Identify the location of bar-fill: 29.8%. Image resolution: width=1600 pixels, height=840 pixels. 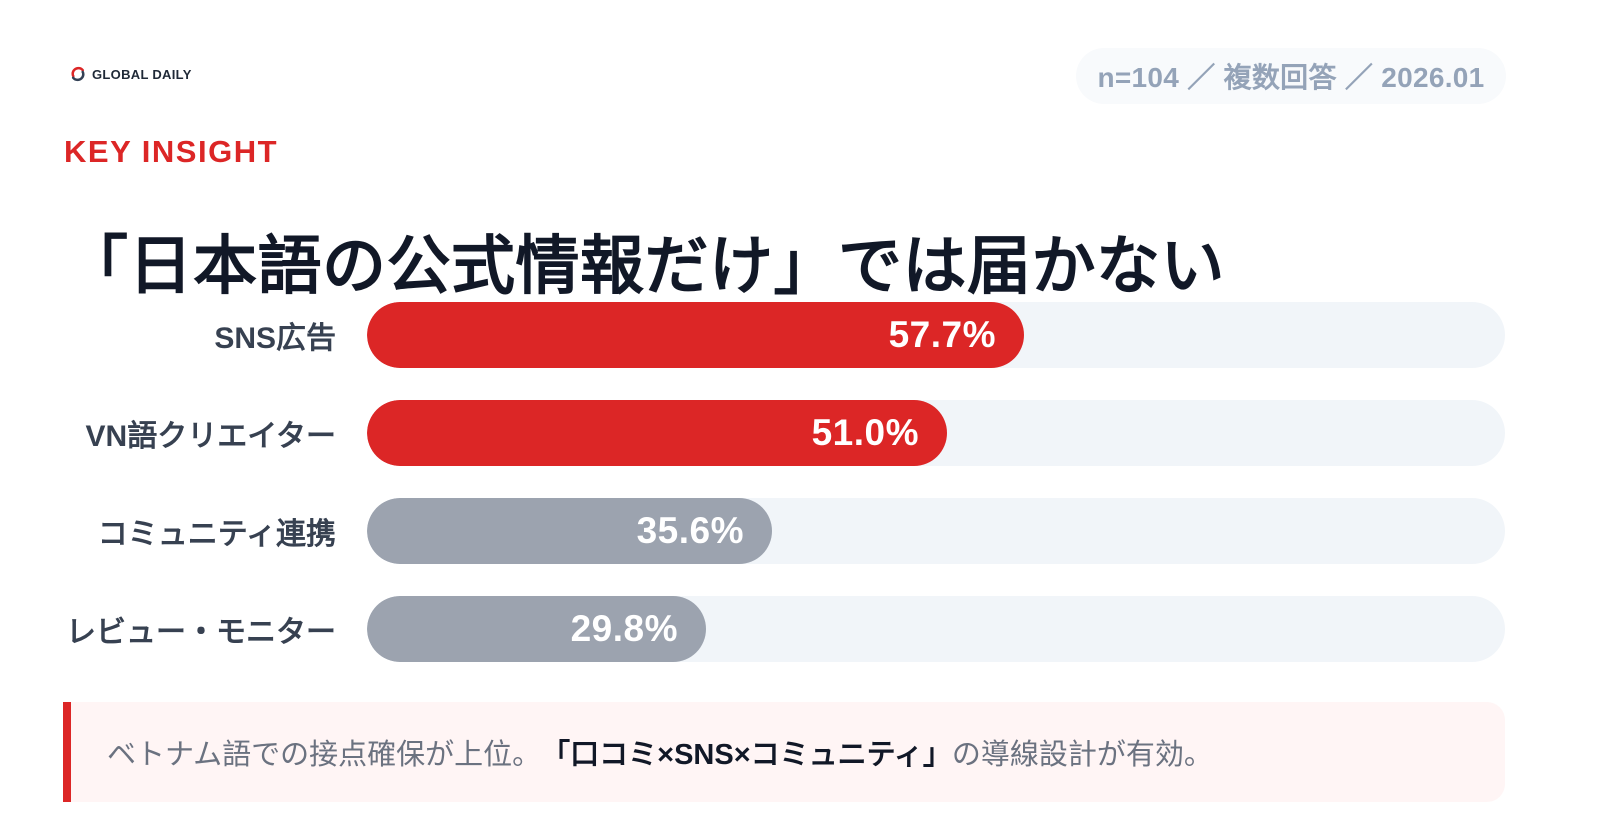
(536, 629).